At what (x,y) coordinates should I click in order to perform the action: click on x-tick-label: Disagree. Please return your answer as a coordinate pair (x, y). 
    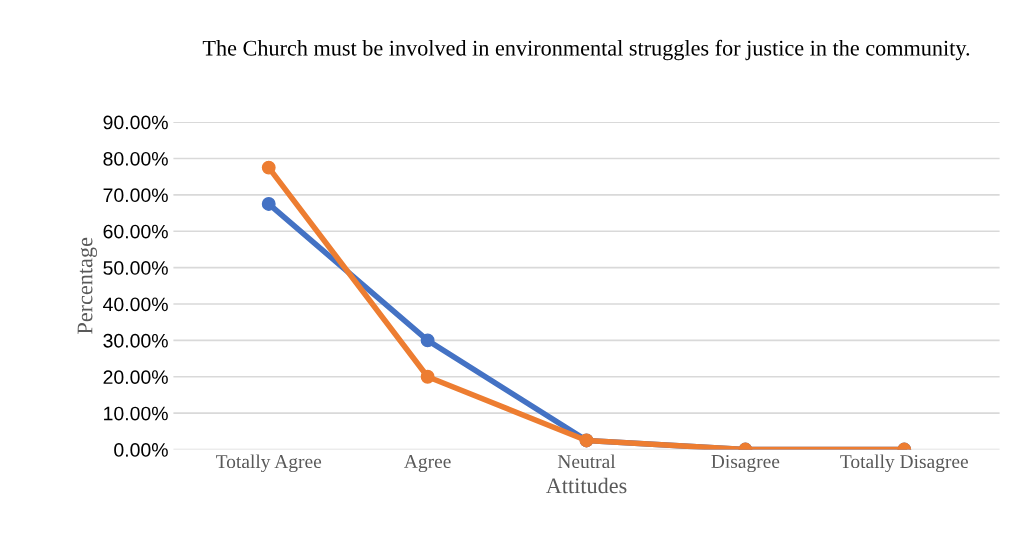
    Looking at the image, I should click on (745, 463).